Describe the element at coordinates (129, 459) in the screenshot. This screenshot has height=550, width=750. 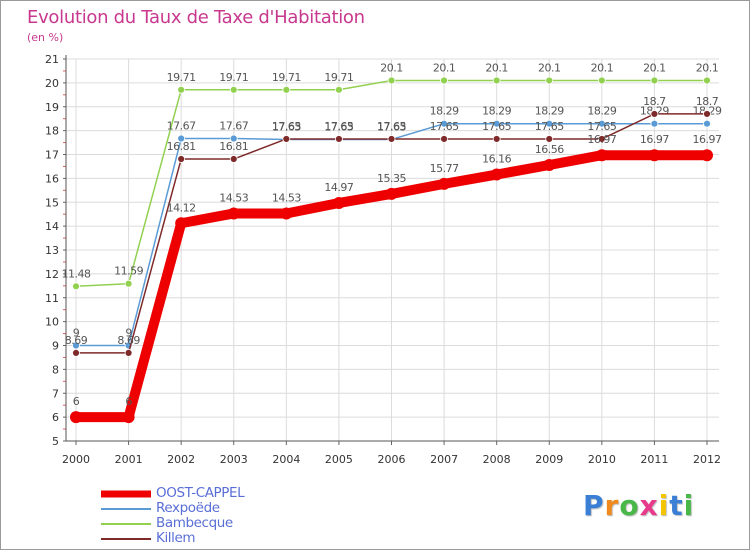
I see `x-tick-label: 2001` at that location.